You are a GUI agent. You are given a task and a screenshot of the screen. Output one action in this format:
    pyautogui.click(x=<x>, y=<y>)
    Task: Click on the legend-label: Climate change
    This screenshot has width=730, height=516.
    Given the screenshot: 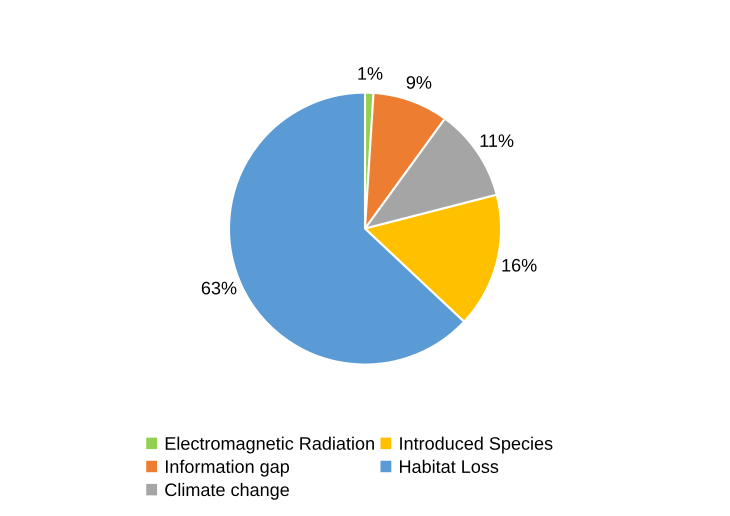 What is the action you would take?
    pyautogui.click(x=227, y=491)
    